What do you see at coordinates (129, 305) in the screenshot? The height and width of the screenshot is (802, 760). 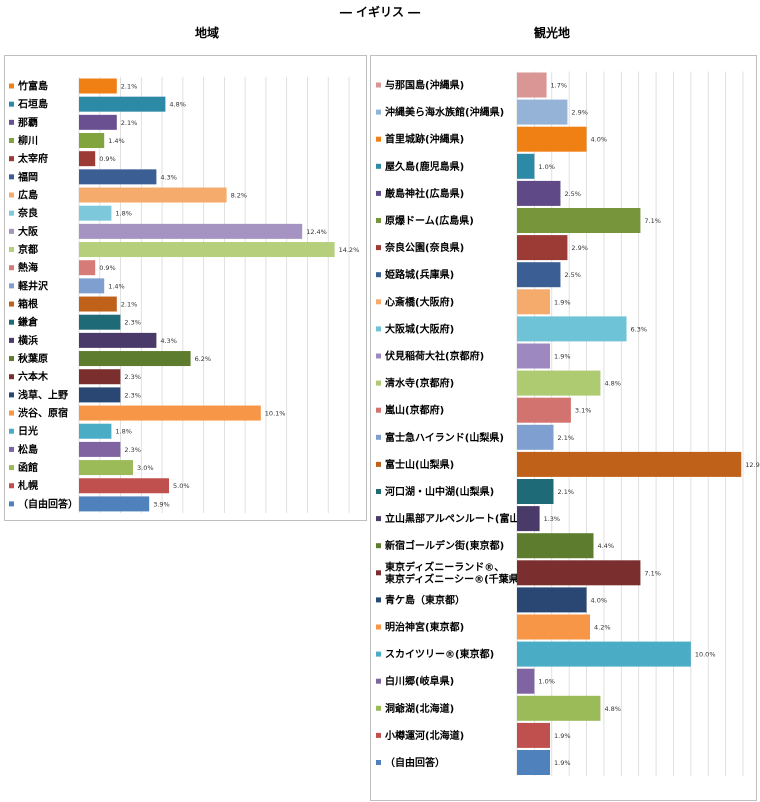 I see `data-label: 2.1%` at bounding box center [129, 305].